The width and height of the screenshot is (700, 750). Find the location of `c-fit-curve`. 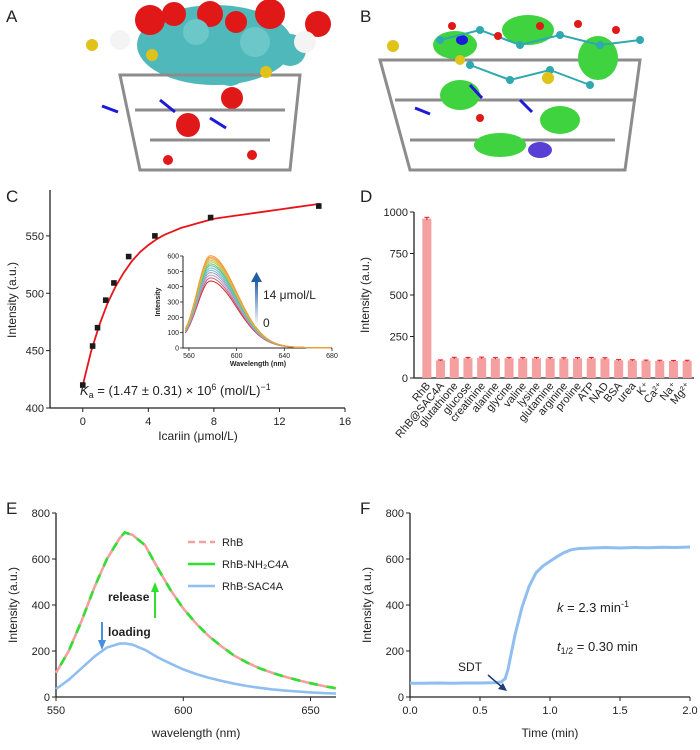

c-fit-curve is located at coordinates (201, 294).